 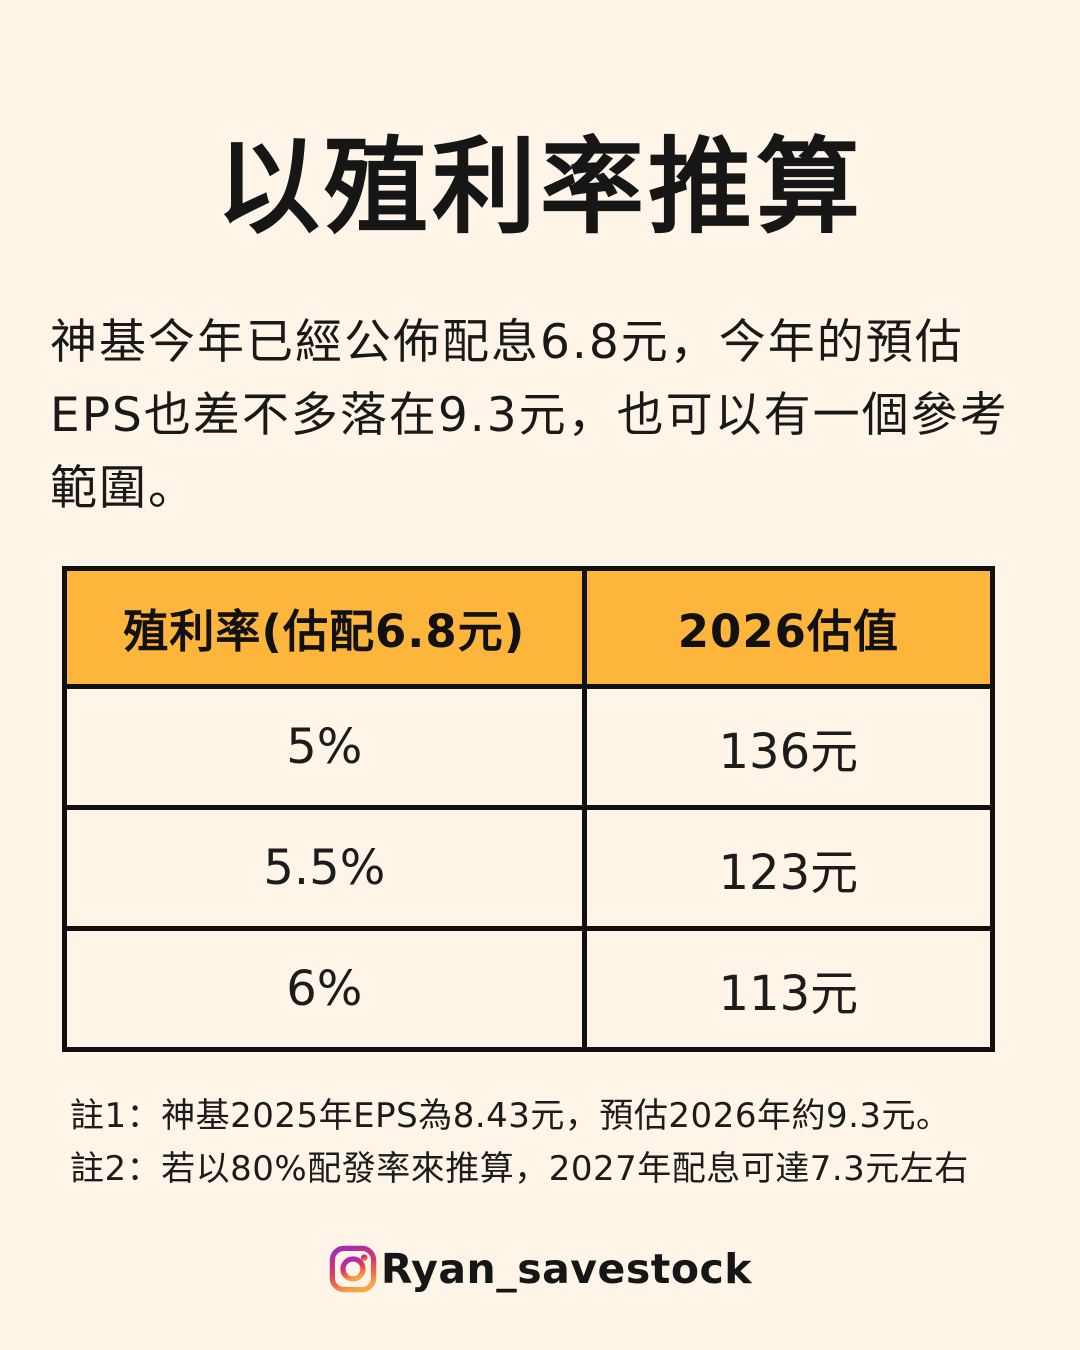 I want to click on yield-cell: 5.5%, so click(x=324, y=867).